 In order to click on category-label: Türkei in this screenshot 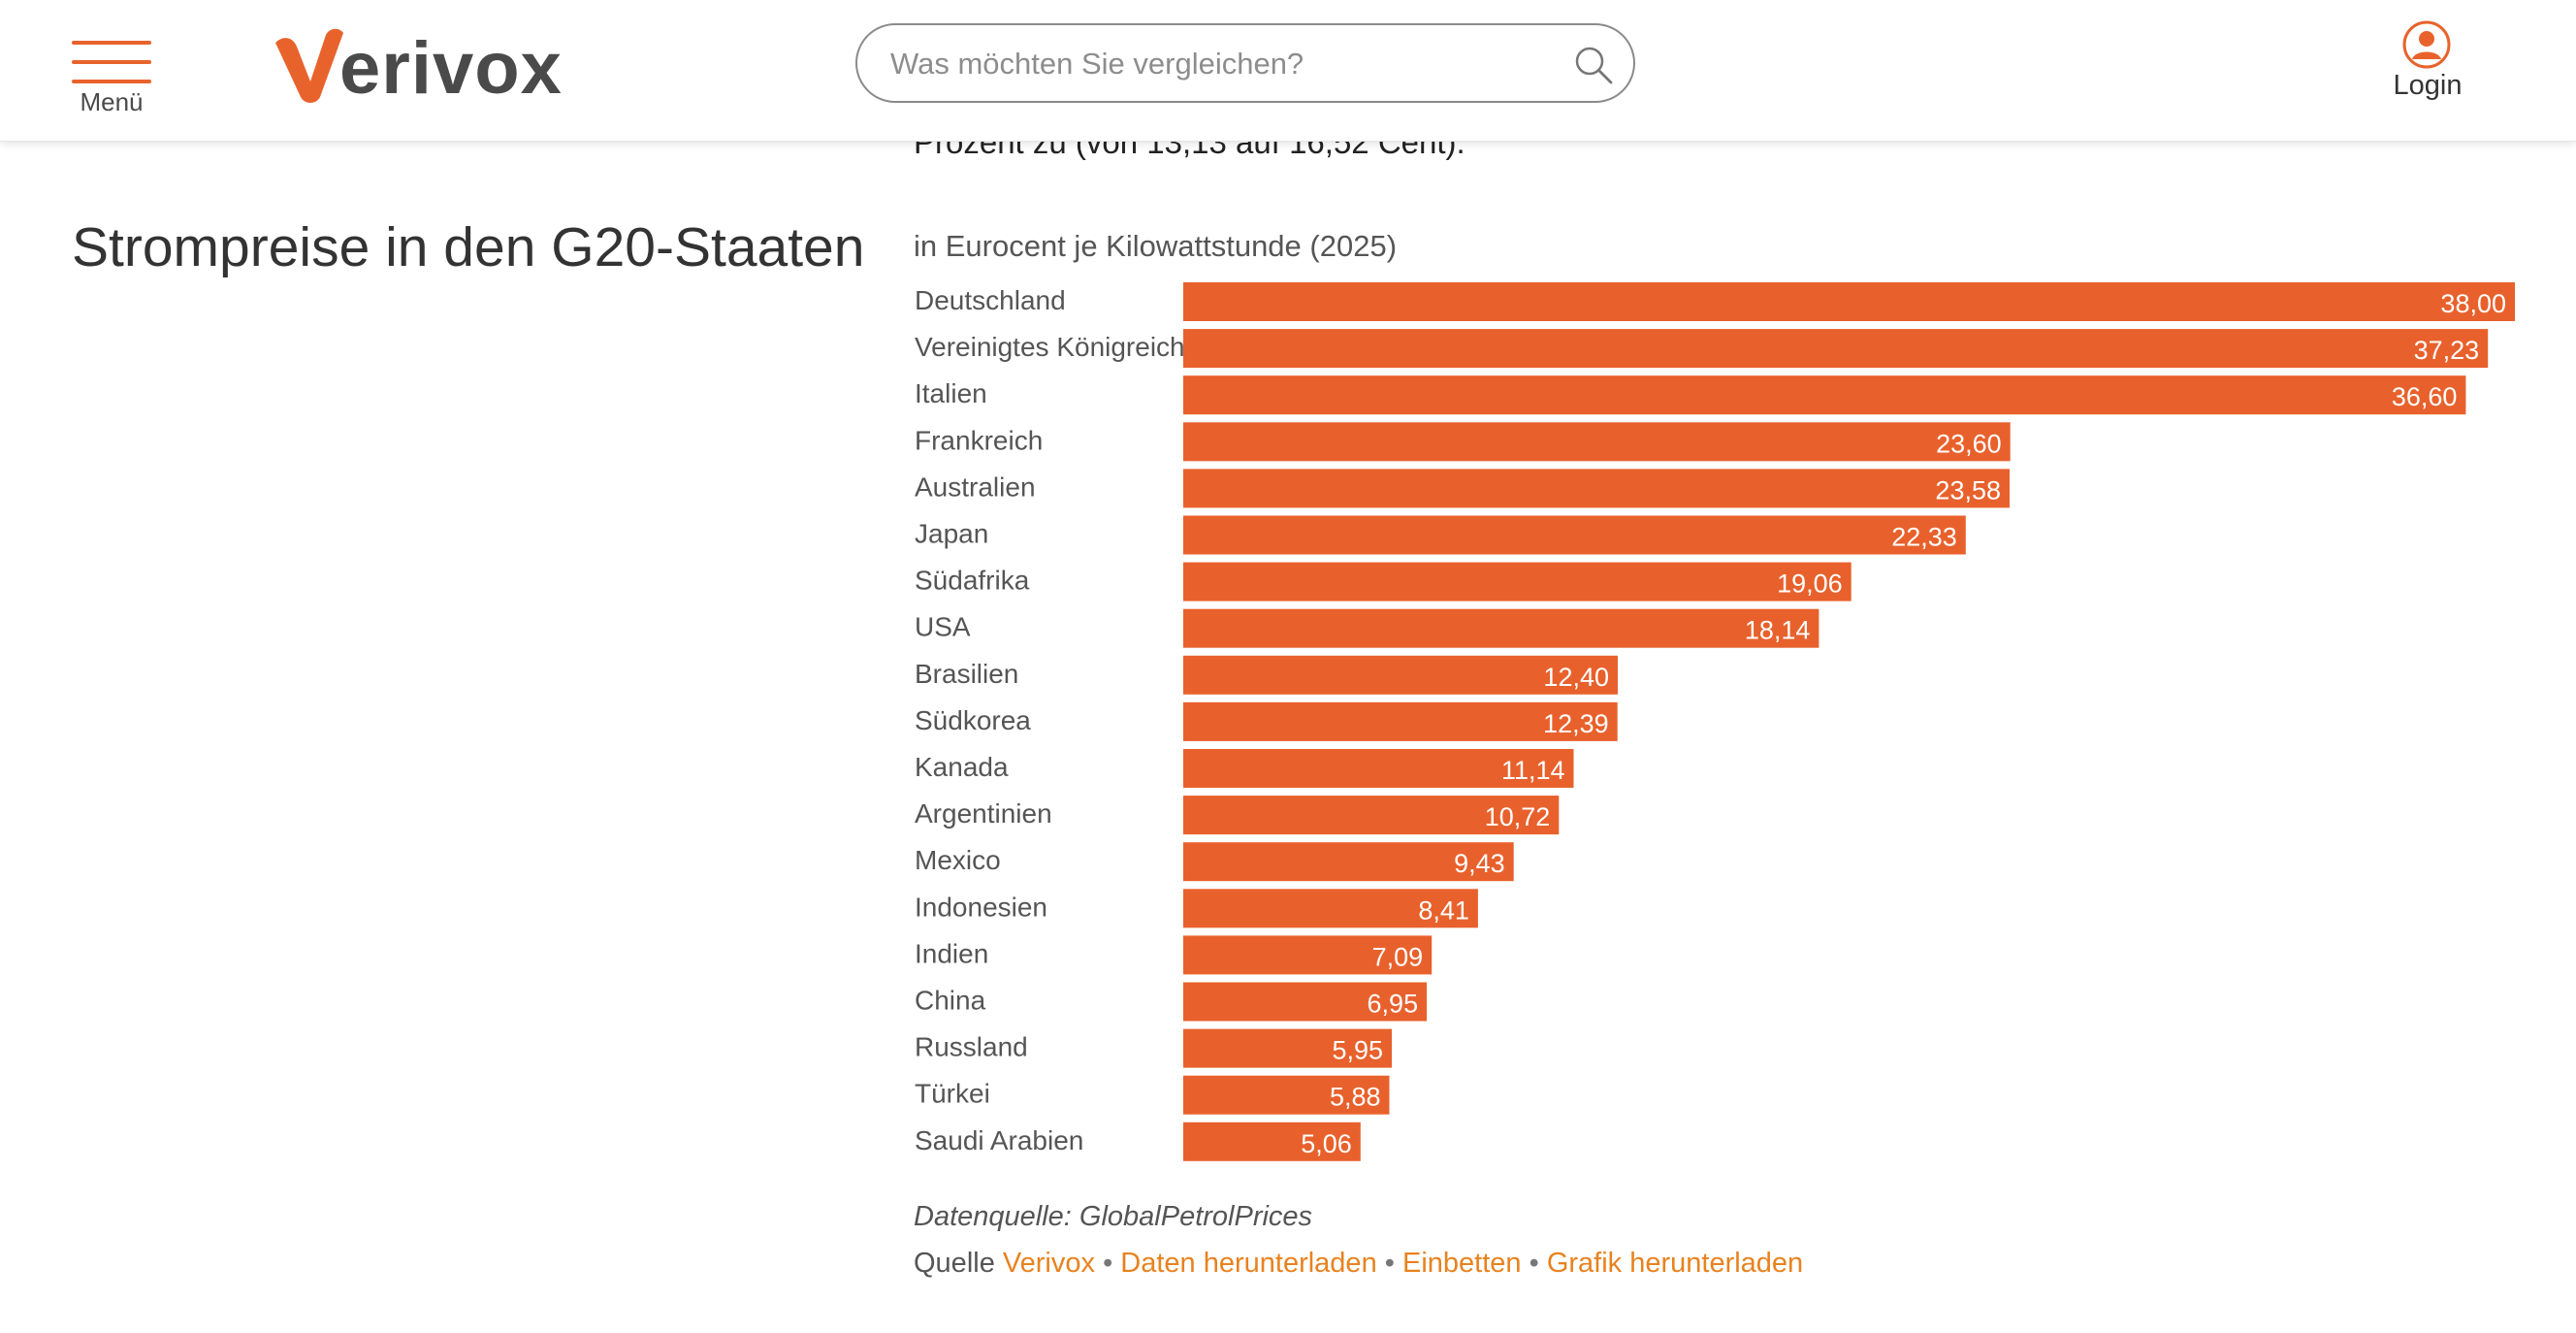, I will do `click(952, 1094)`.